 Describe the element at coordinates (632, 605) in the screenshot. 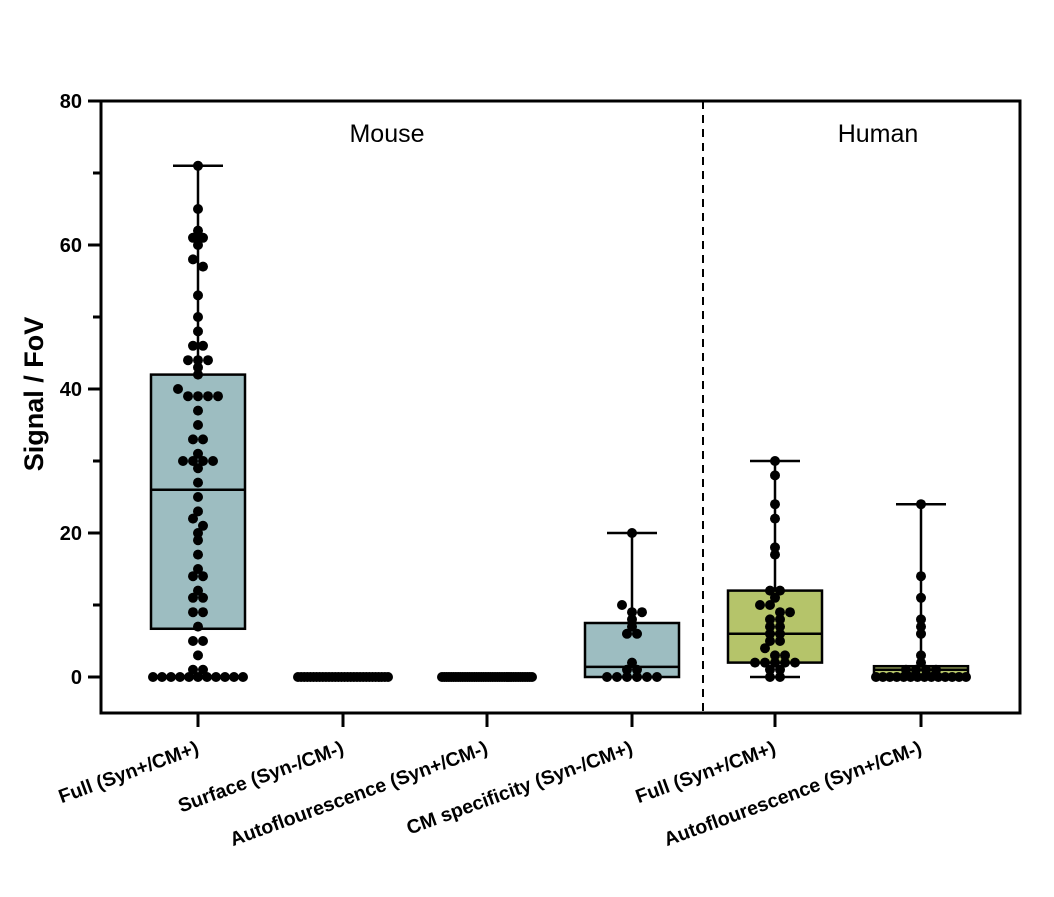

I see `box-group` at that location.